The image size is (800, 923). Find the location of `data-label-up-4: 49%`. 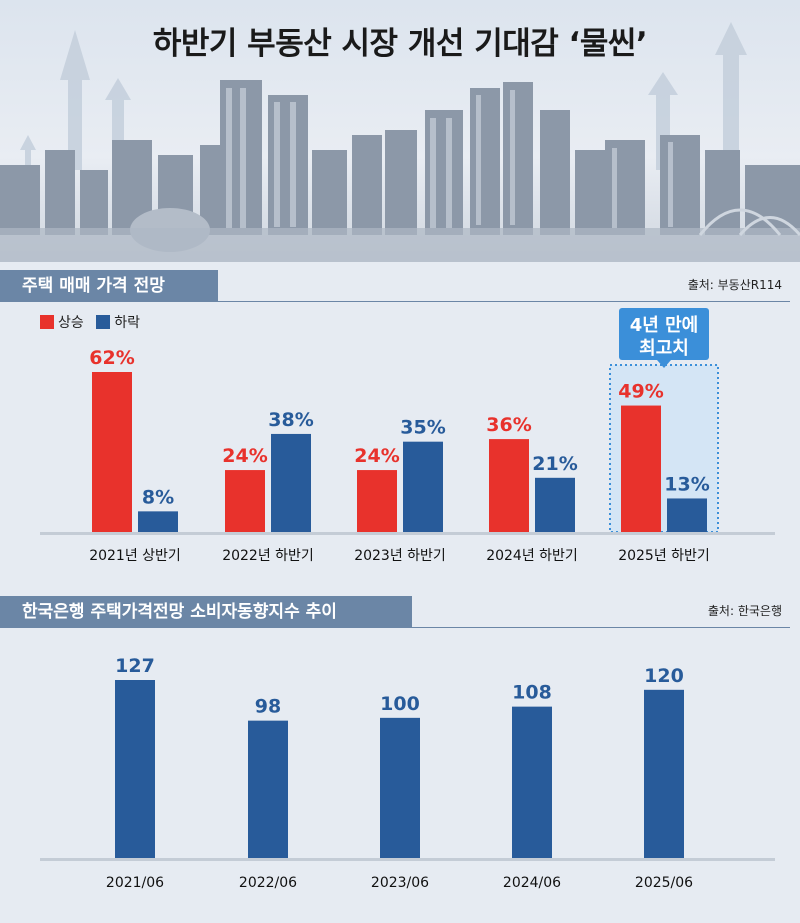

data-label-up-4: 49% is located at coordinates (640, 392).